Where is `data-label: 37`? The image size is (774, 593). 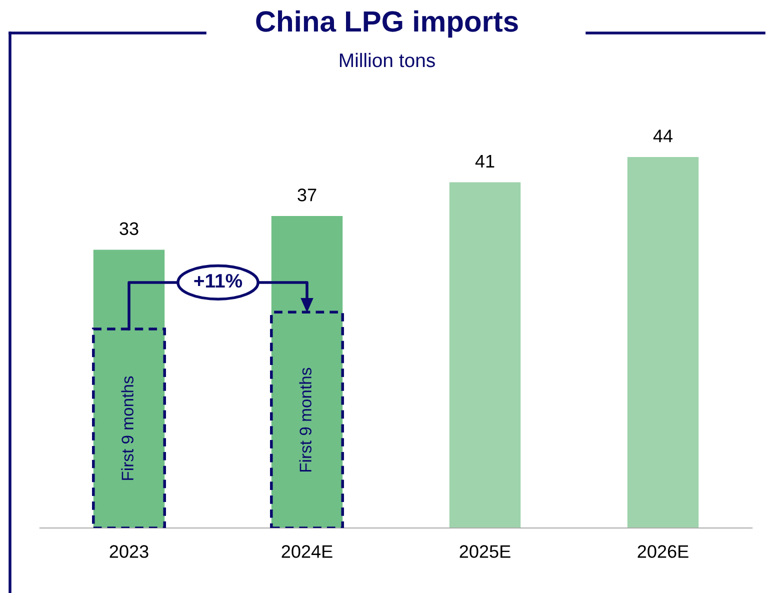 data-label: 37 is located at coordinates (307, 195).